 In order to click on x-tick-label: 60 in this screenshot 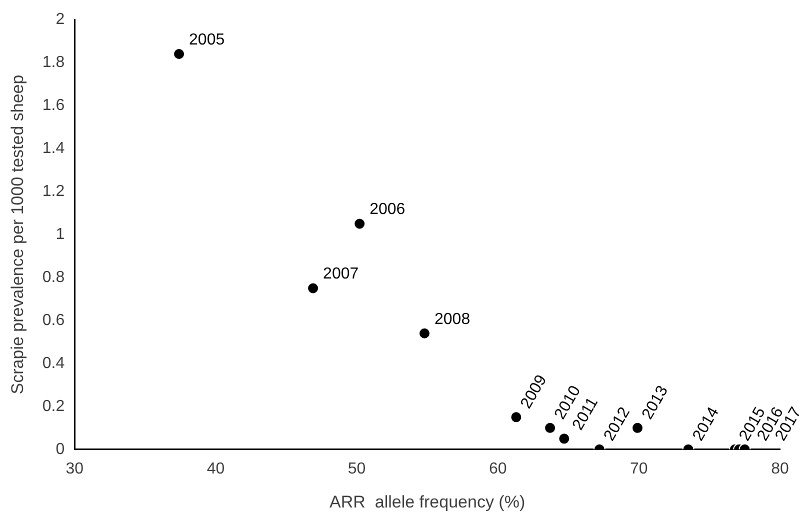, I will do `click(497, 469)`.